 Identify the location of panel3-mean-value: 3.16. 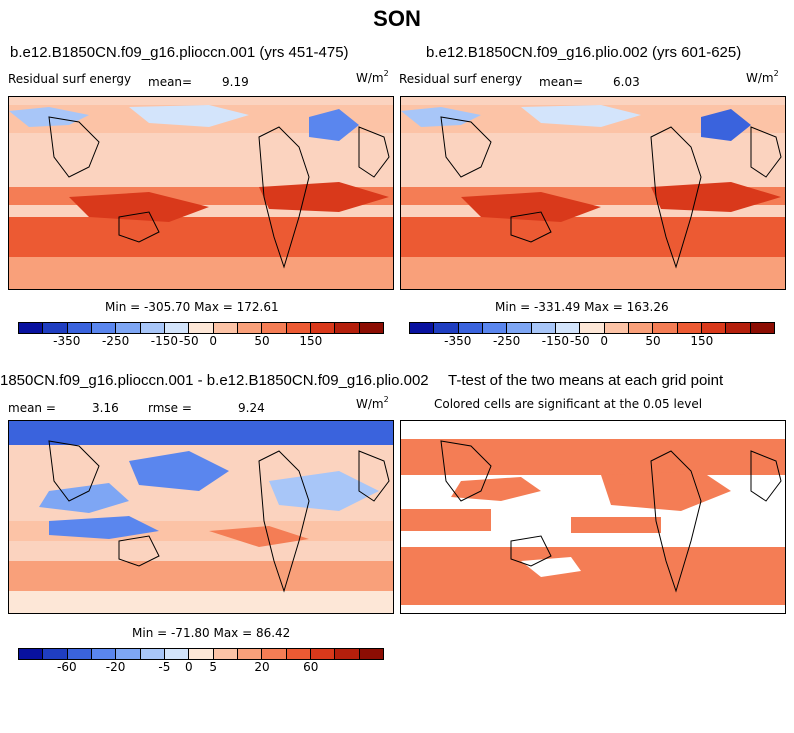
(105, 408).